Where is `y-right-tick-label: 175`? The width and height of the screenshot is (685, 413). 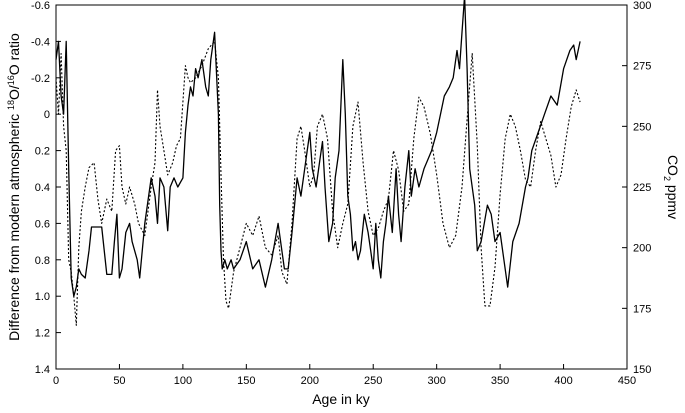
y-right-tick-label: 175 is located at coordinates (642, 309).